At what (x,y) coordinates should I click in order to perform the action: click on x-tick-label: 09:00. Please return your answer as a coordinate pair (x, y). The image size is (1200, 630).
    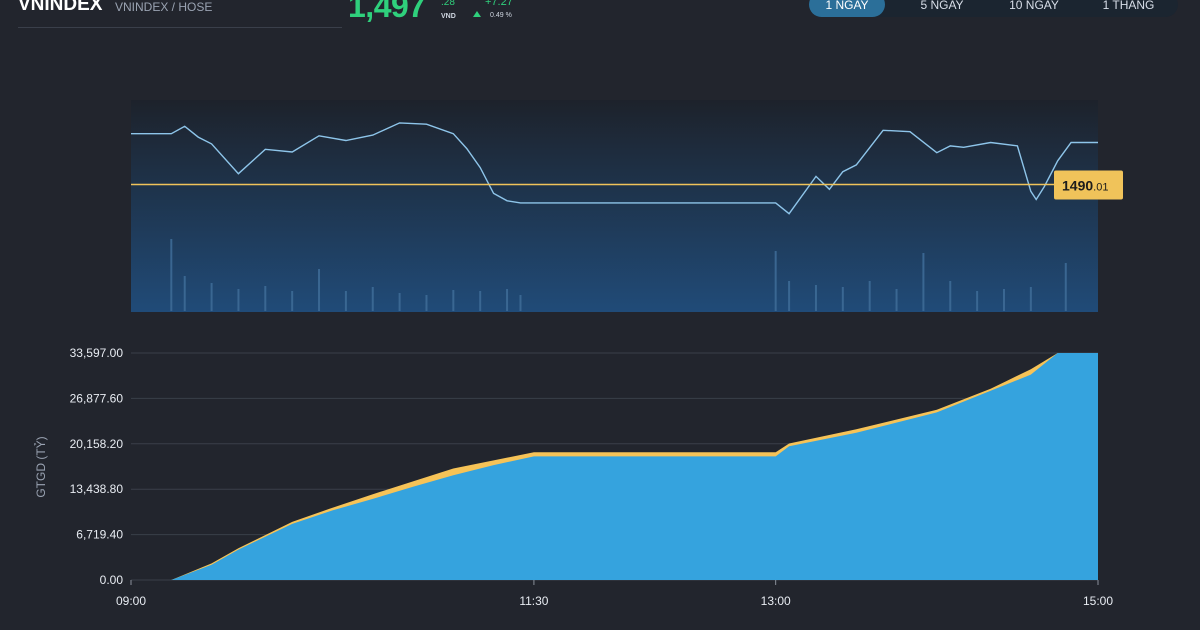
    Looking at the image, I should click on (131, 601).